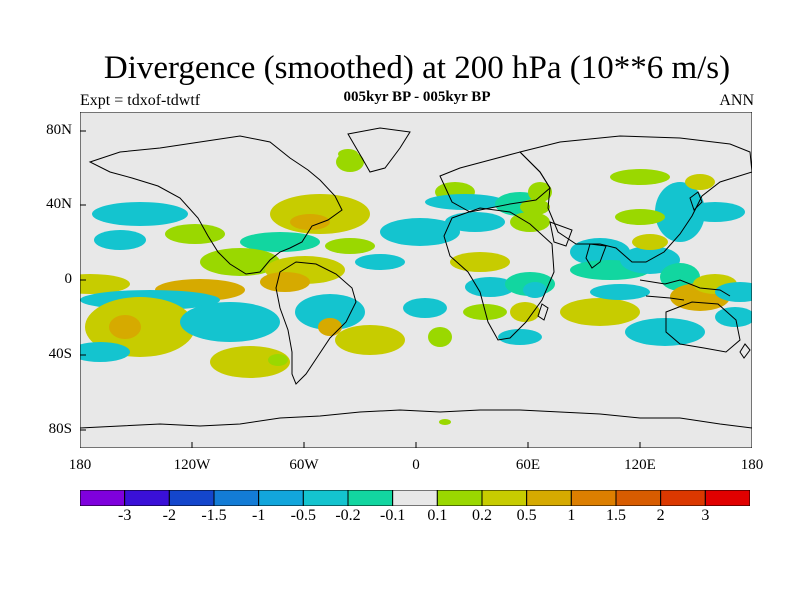 This screenshot has height=600, width=800. What do you see at coordinates (392, 515) in the screenshot?
I see `colorbar-label: -0.1` at bounding box center [392, 515].